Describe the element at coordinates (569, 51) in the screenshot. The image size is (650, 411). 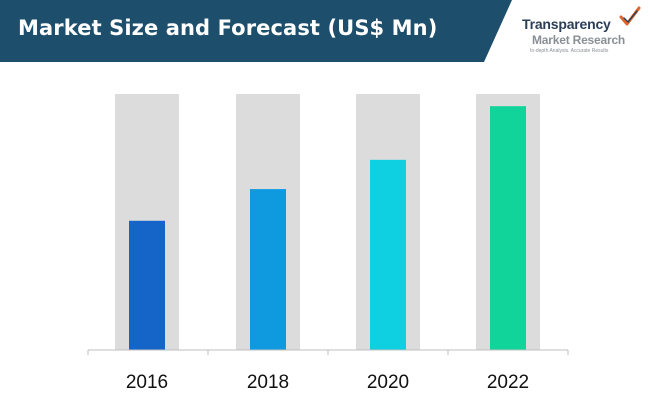
I see `logo-tagline: In-depth Analysis. Accurate Results` at that location.